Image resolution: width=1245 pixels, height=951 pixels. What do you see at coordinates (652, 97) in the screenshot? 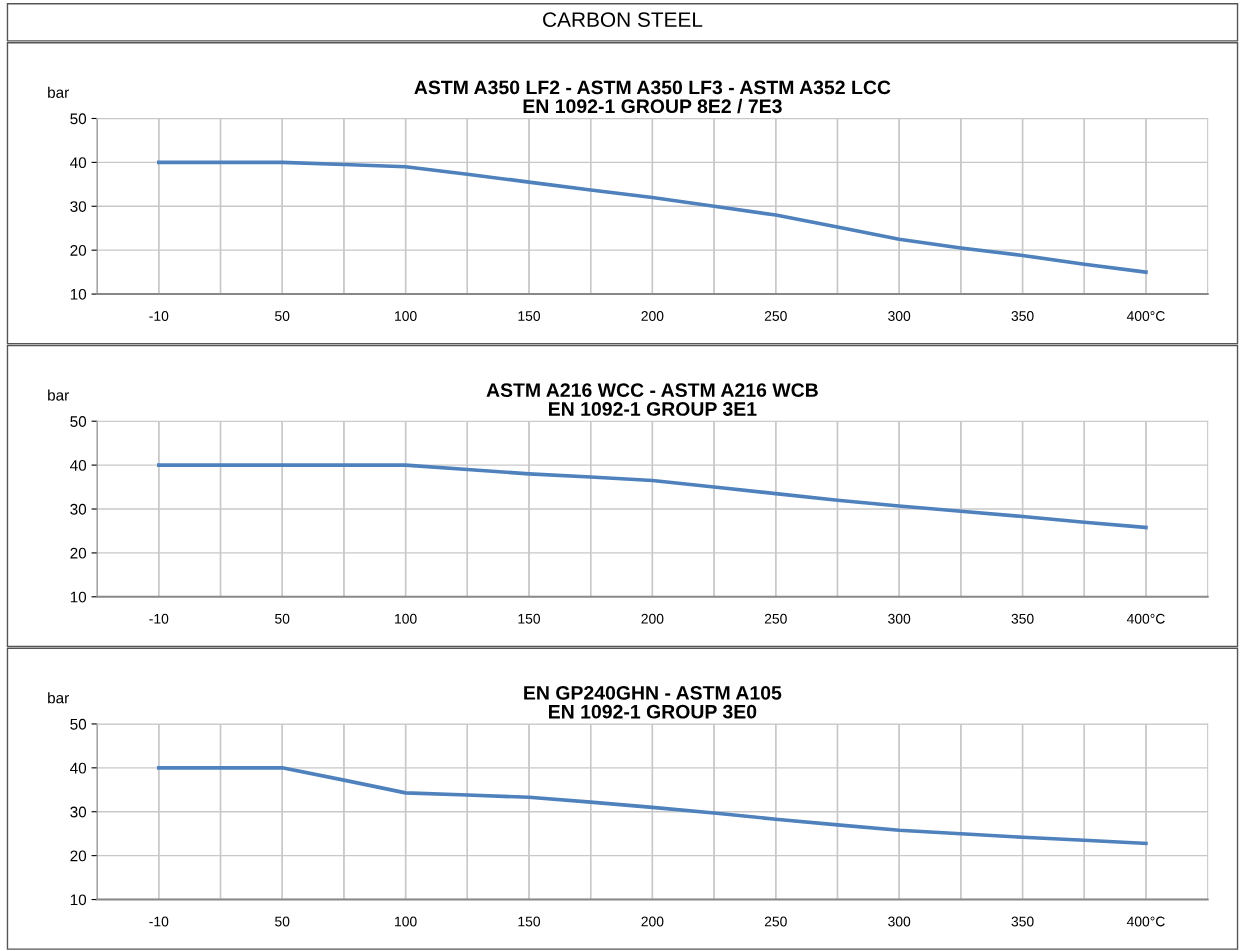
I see `chart-title: ASTM A350 LF2 - ASTM A350 LF3 - ASTM A352 LCC EN 1092-1 GROUP 8E2 / 7E3` at bounding box center [652, 97].